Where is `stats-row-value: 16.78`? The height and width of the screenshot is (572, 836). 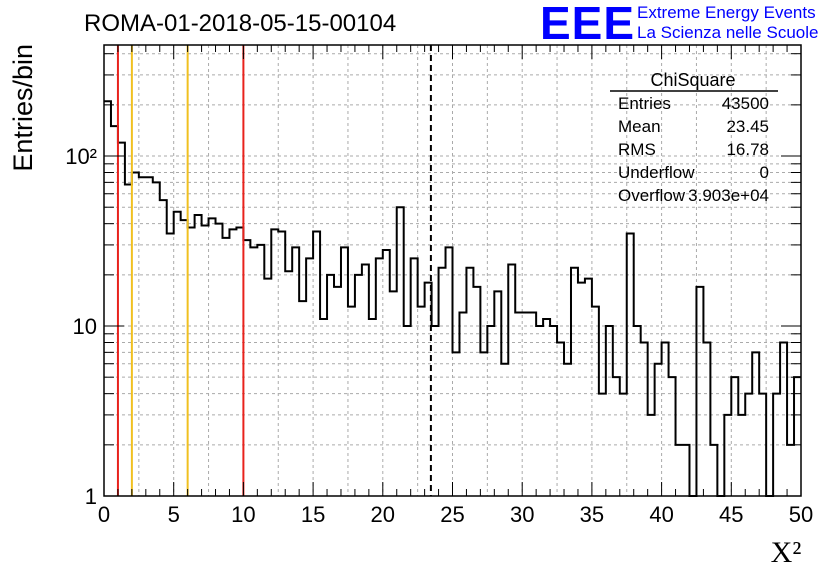 stats-row-value: 16.78 is located at coordinates (747, 149).